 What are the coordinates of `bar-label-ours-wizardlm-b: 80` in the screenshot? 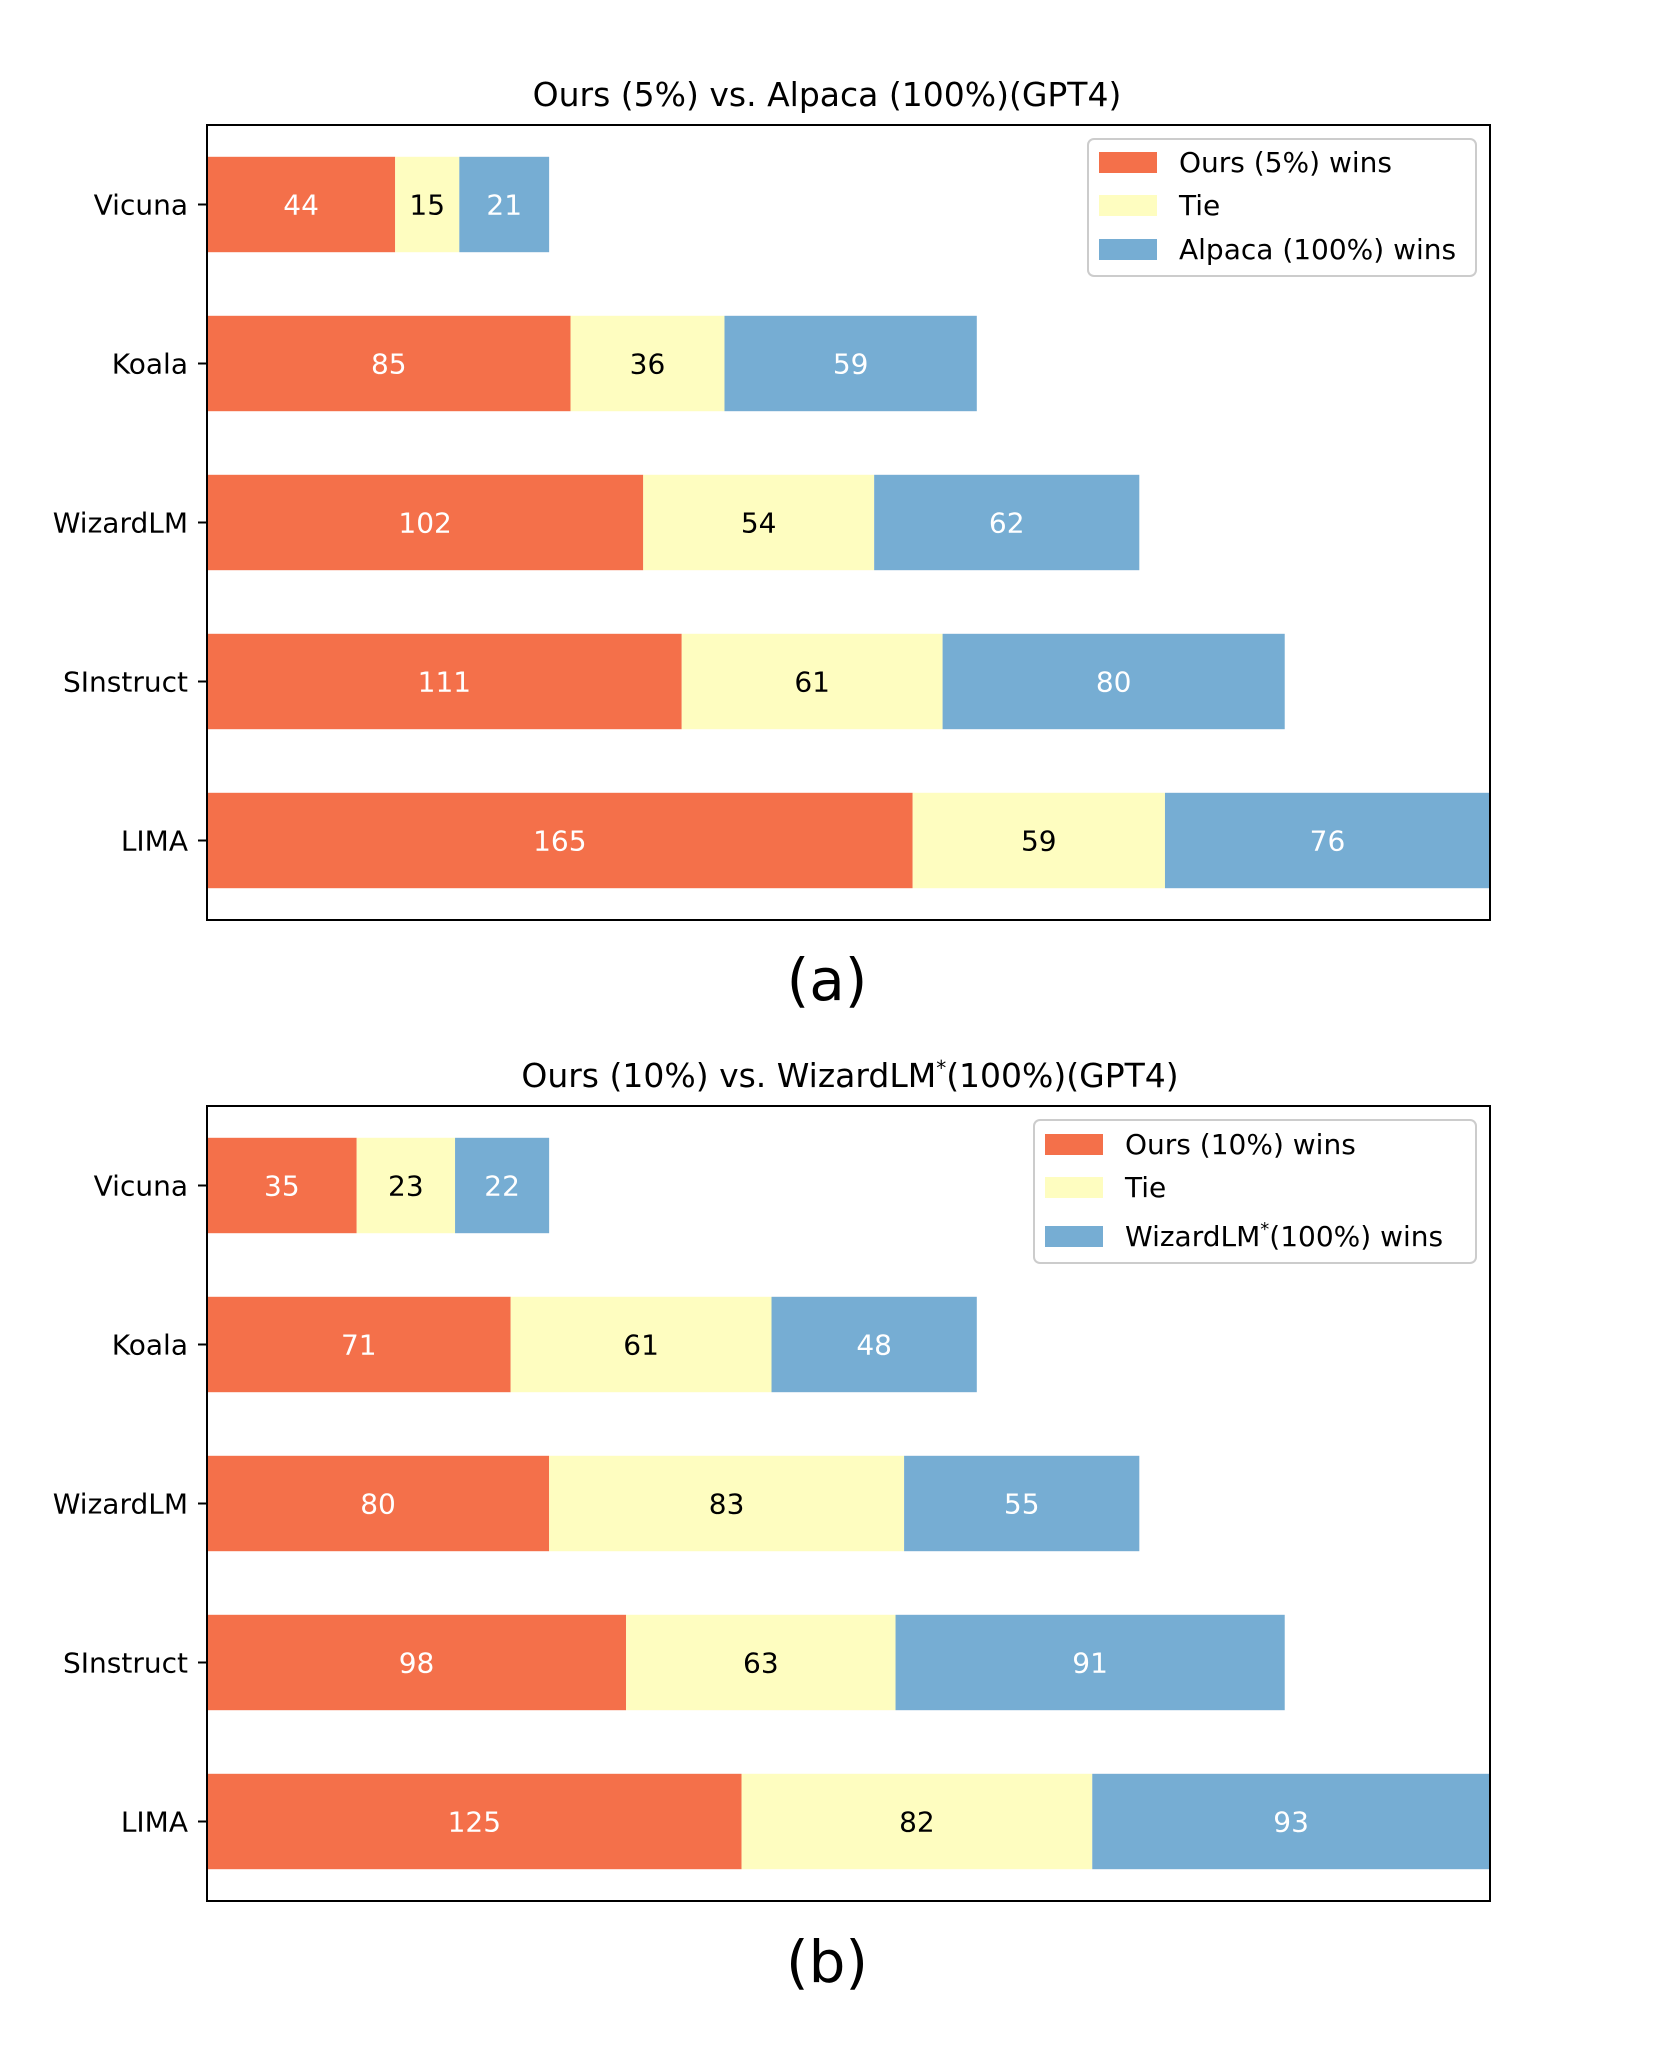 It's located at (378, 1504).